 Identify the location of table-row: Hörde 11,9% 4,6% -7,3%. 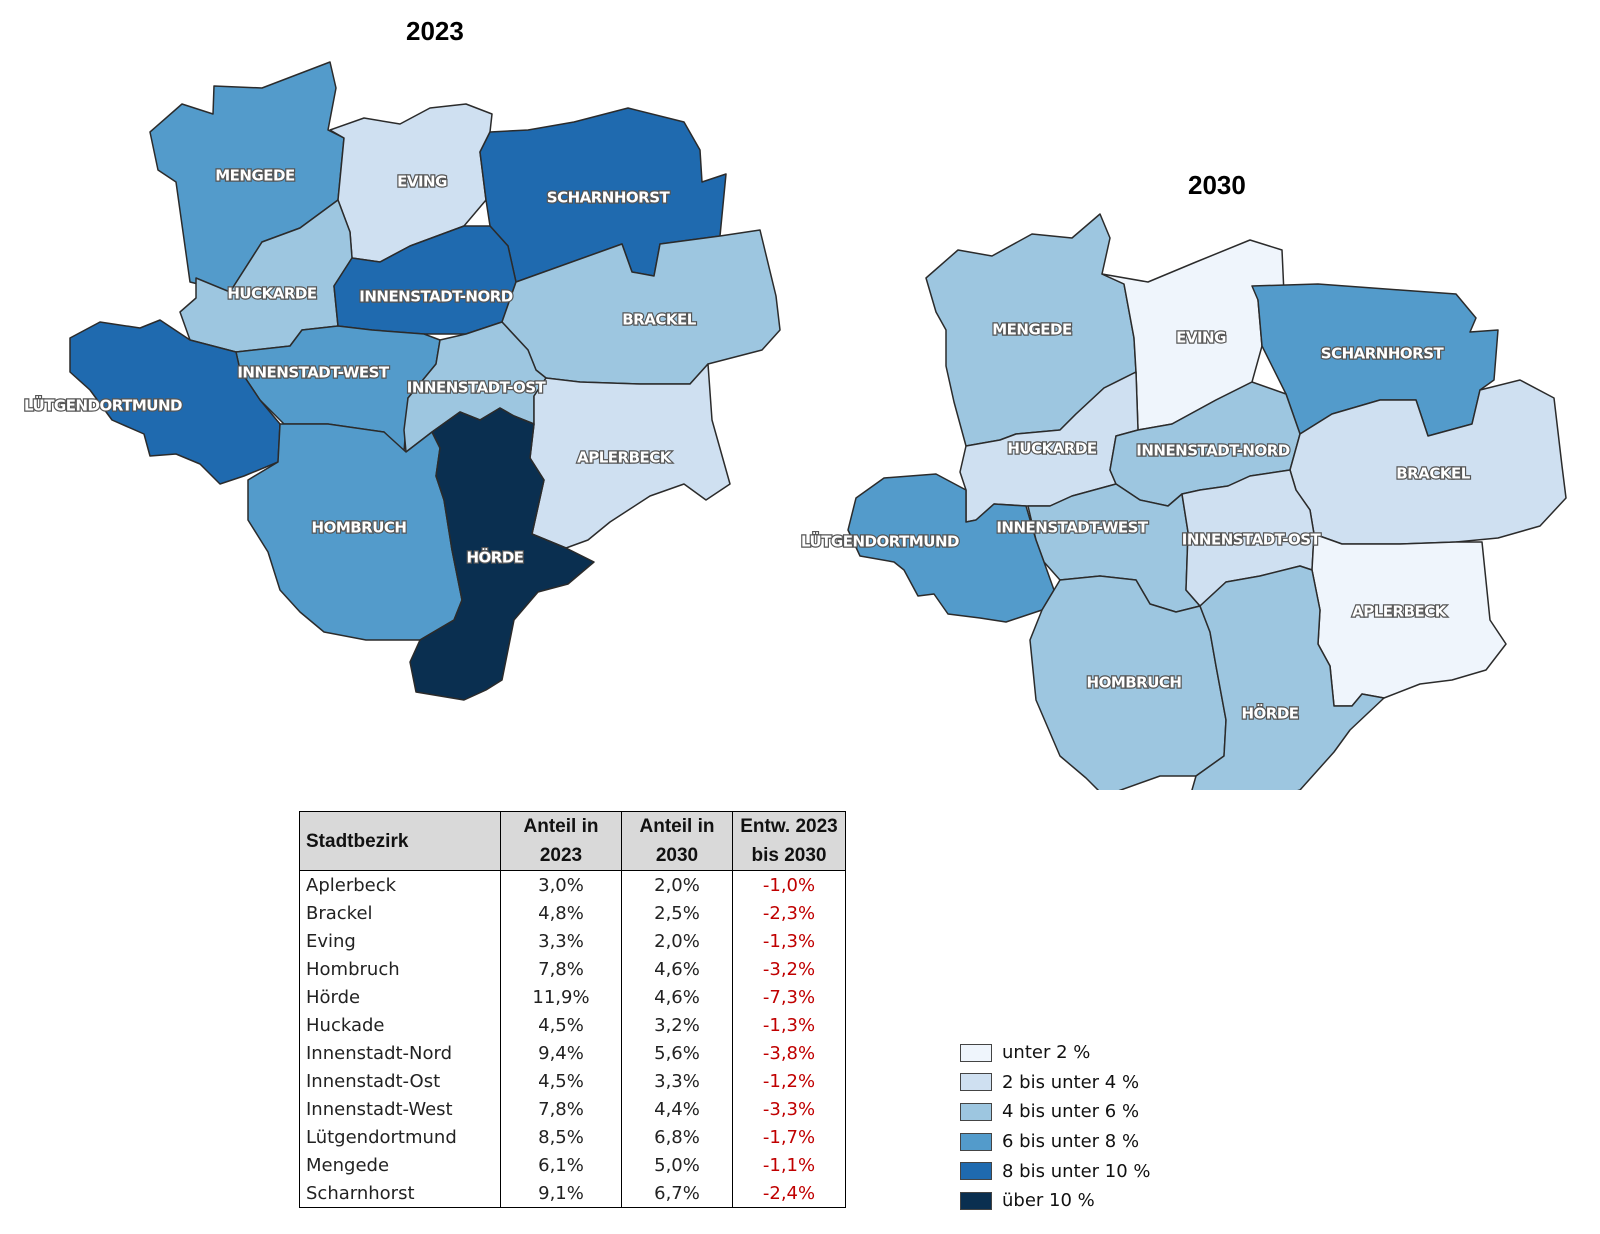
(572, 997).